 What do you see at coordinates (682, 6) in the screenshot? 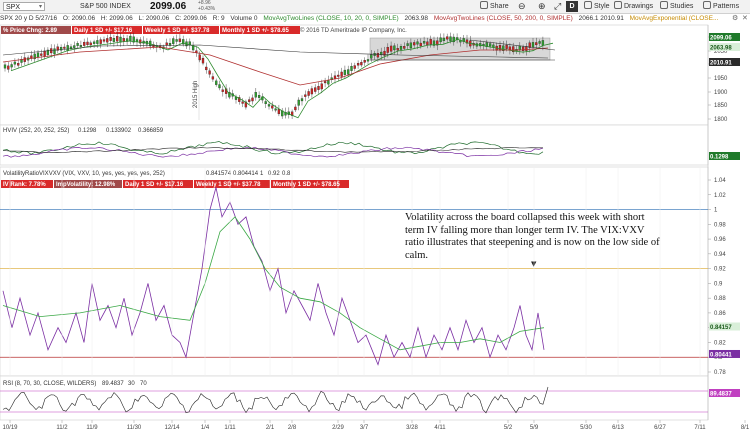
I see `studies-label: Studies` at bounding box center [682, 6].